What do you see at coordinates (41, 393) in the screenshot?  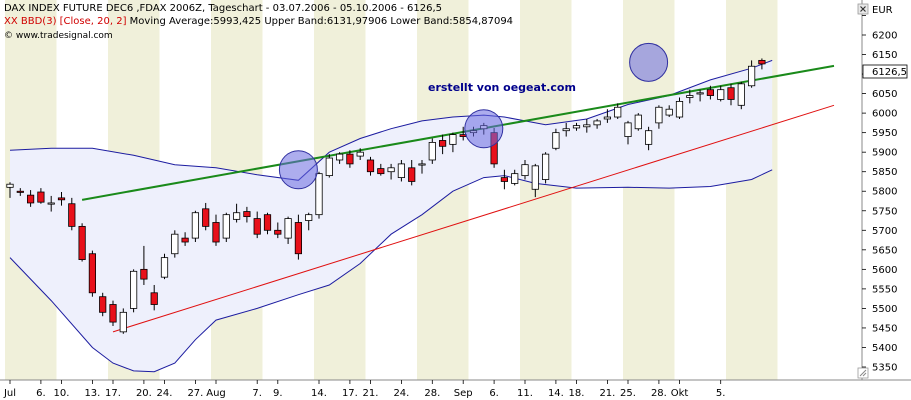 I see `x-tick-label: 6.` at bounding box center [41, 393].